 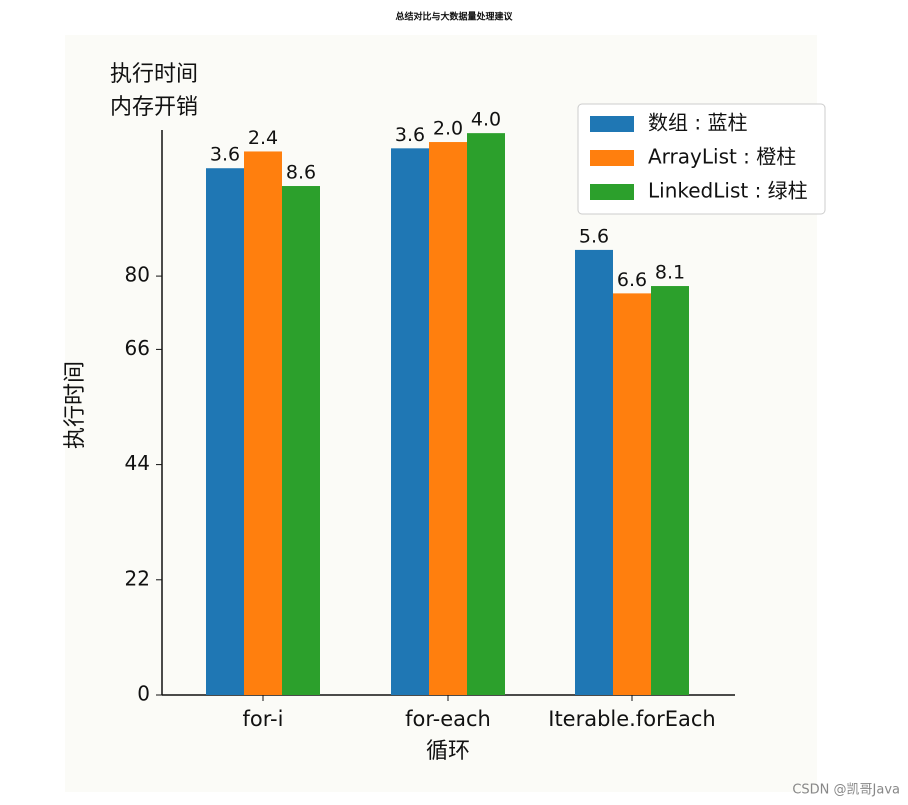 I want to click on chart-title: 总结对比与大数据量处理建议, so click(x=454, y=17).